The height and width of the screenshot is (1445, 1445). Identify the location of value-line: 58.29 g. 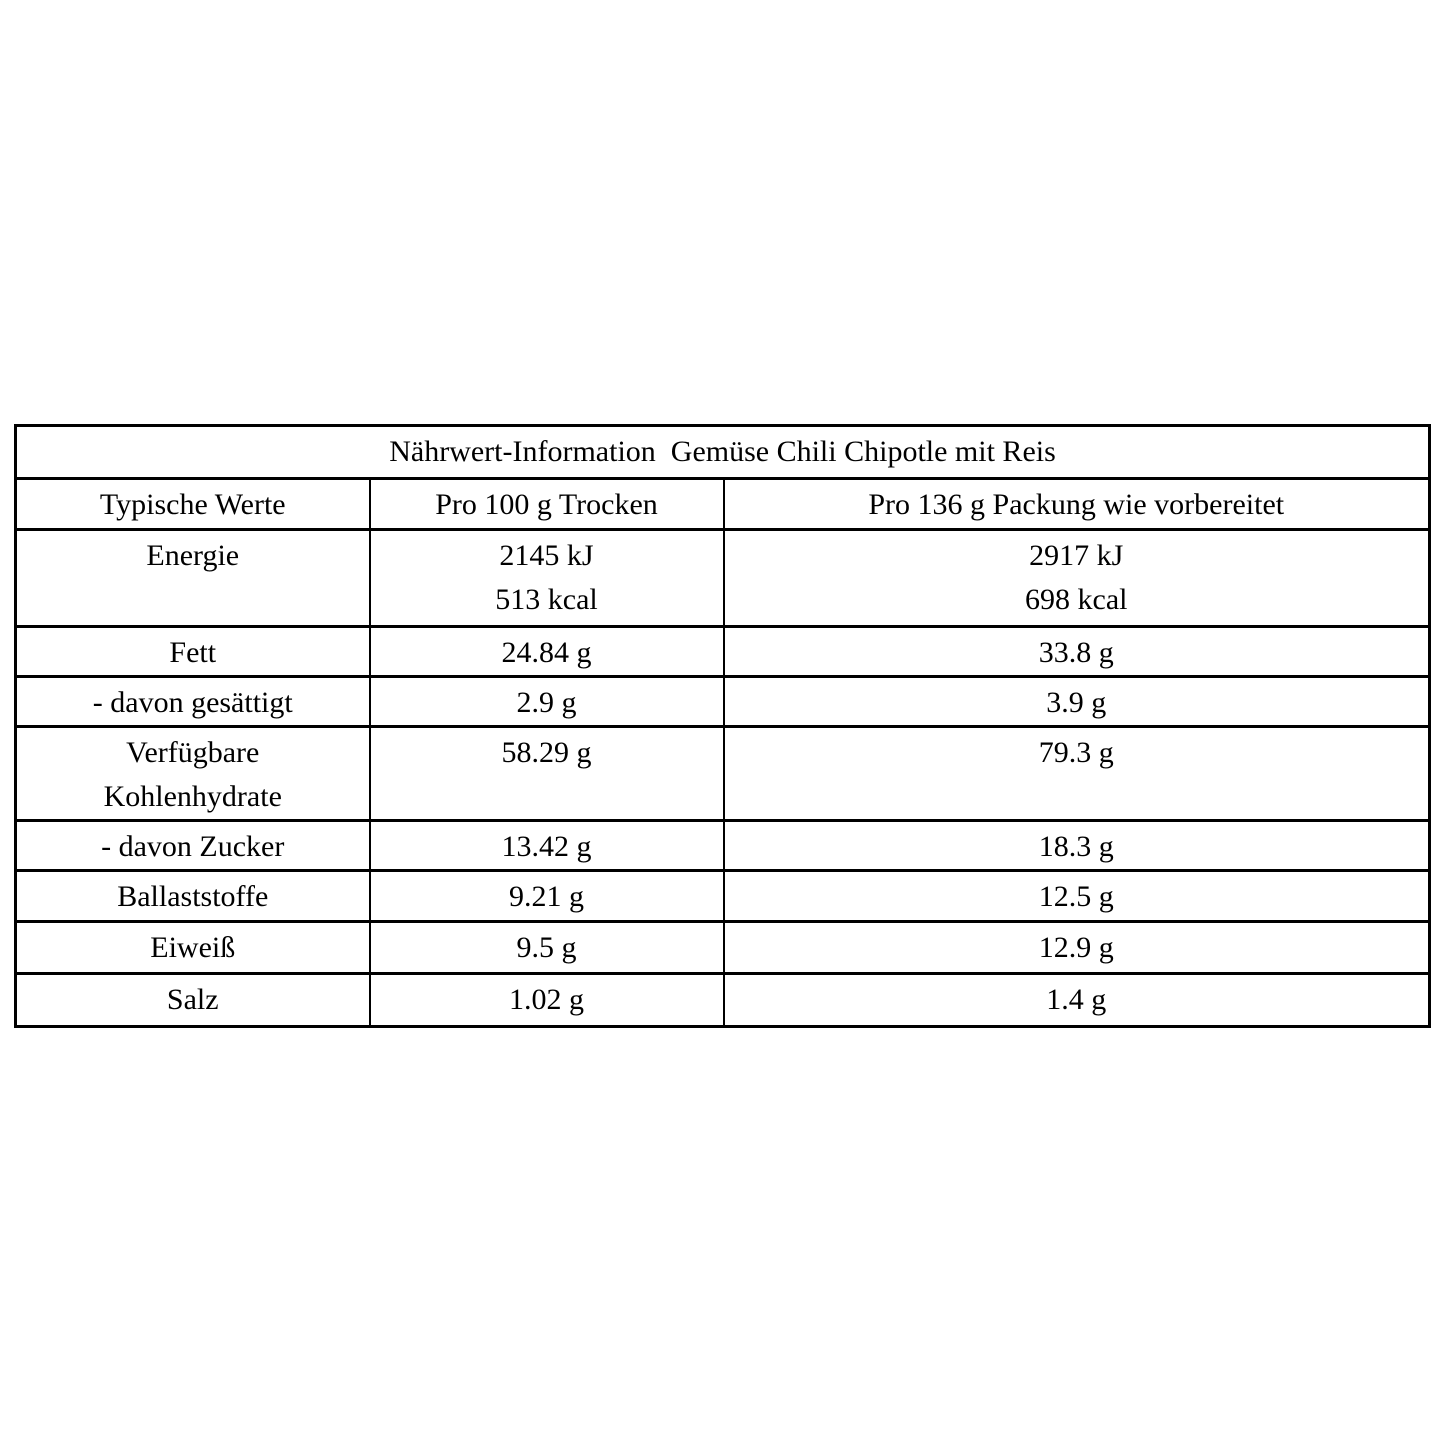
(546, 752).